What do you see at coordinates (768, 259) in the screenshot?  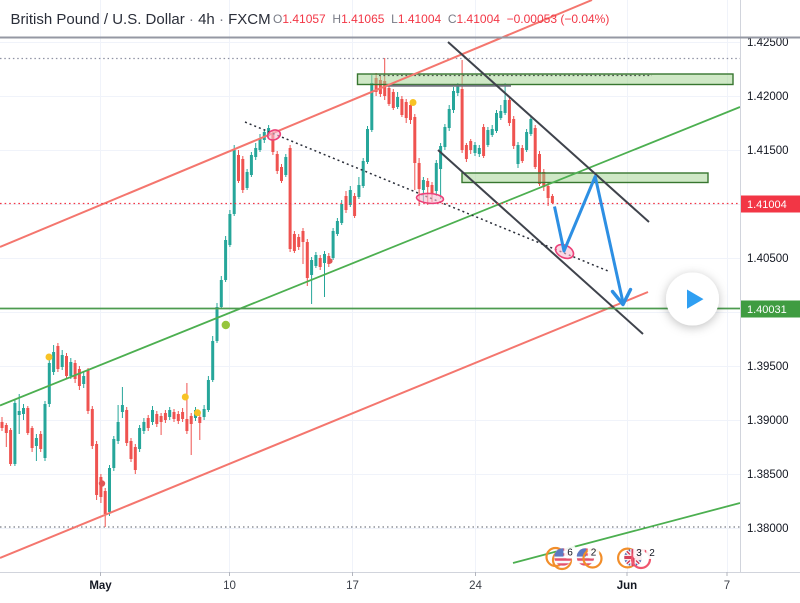 I see `svg-text: 1.40500` at bounding box center [768, 259].